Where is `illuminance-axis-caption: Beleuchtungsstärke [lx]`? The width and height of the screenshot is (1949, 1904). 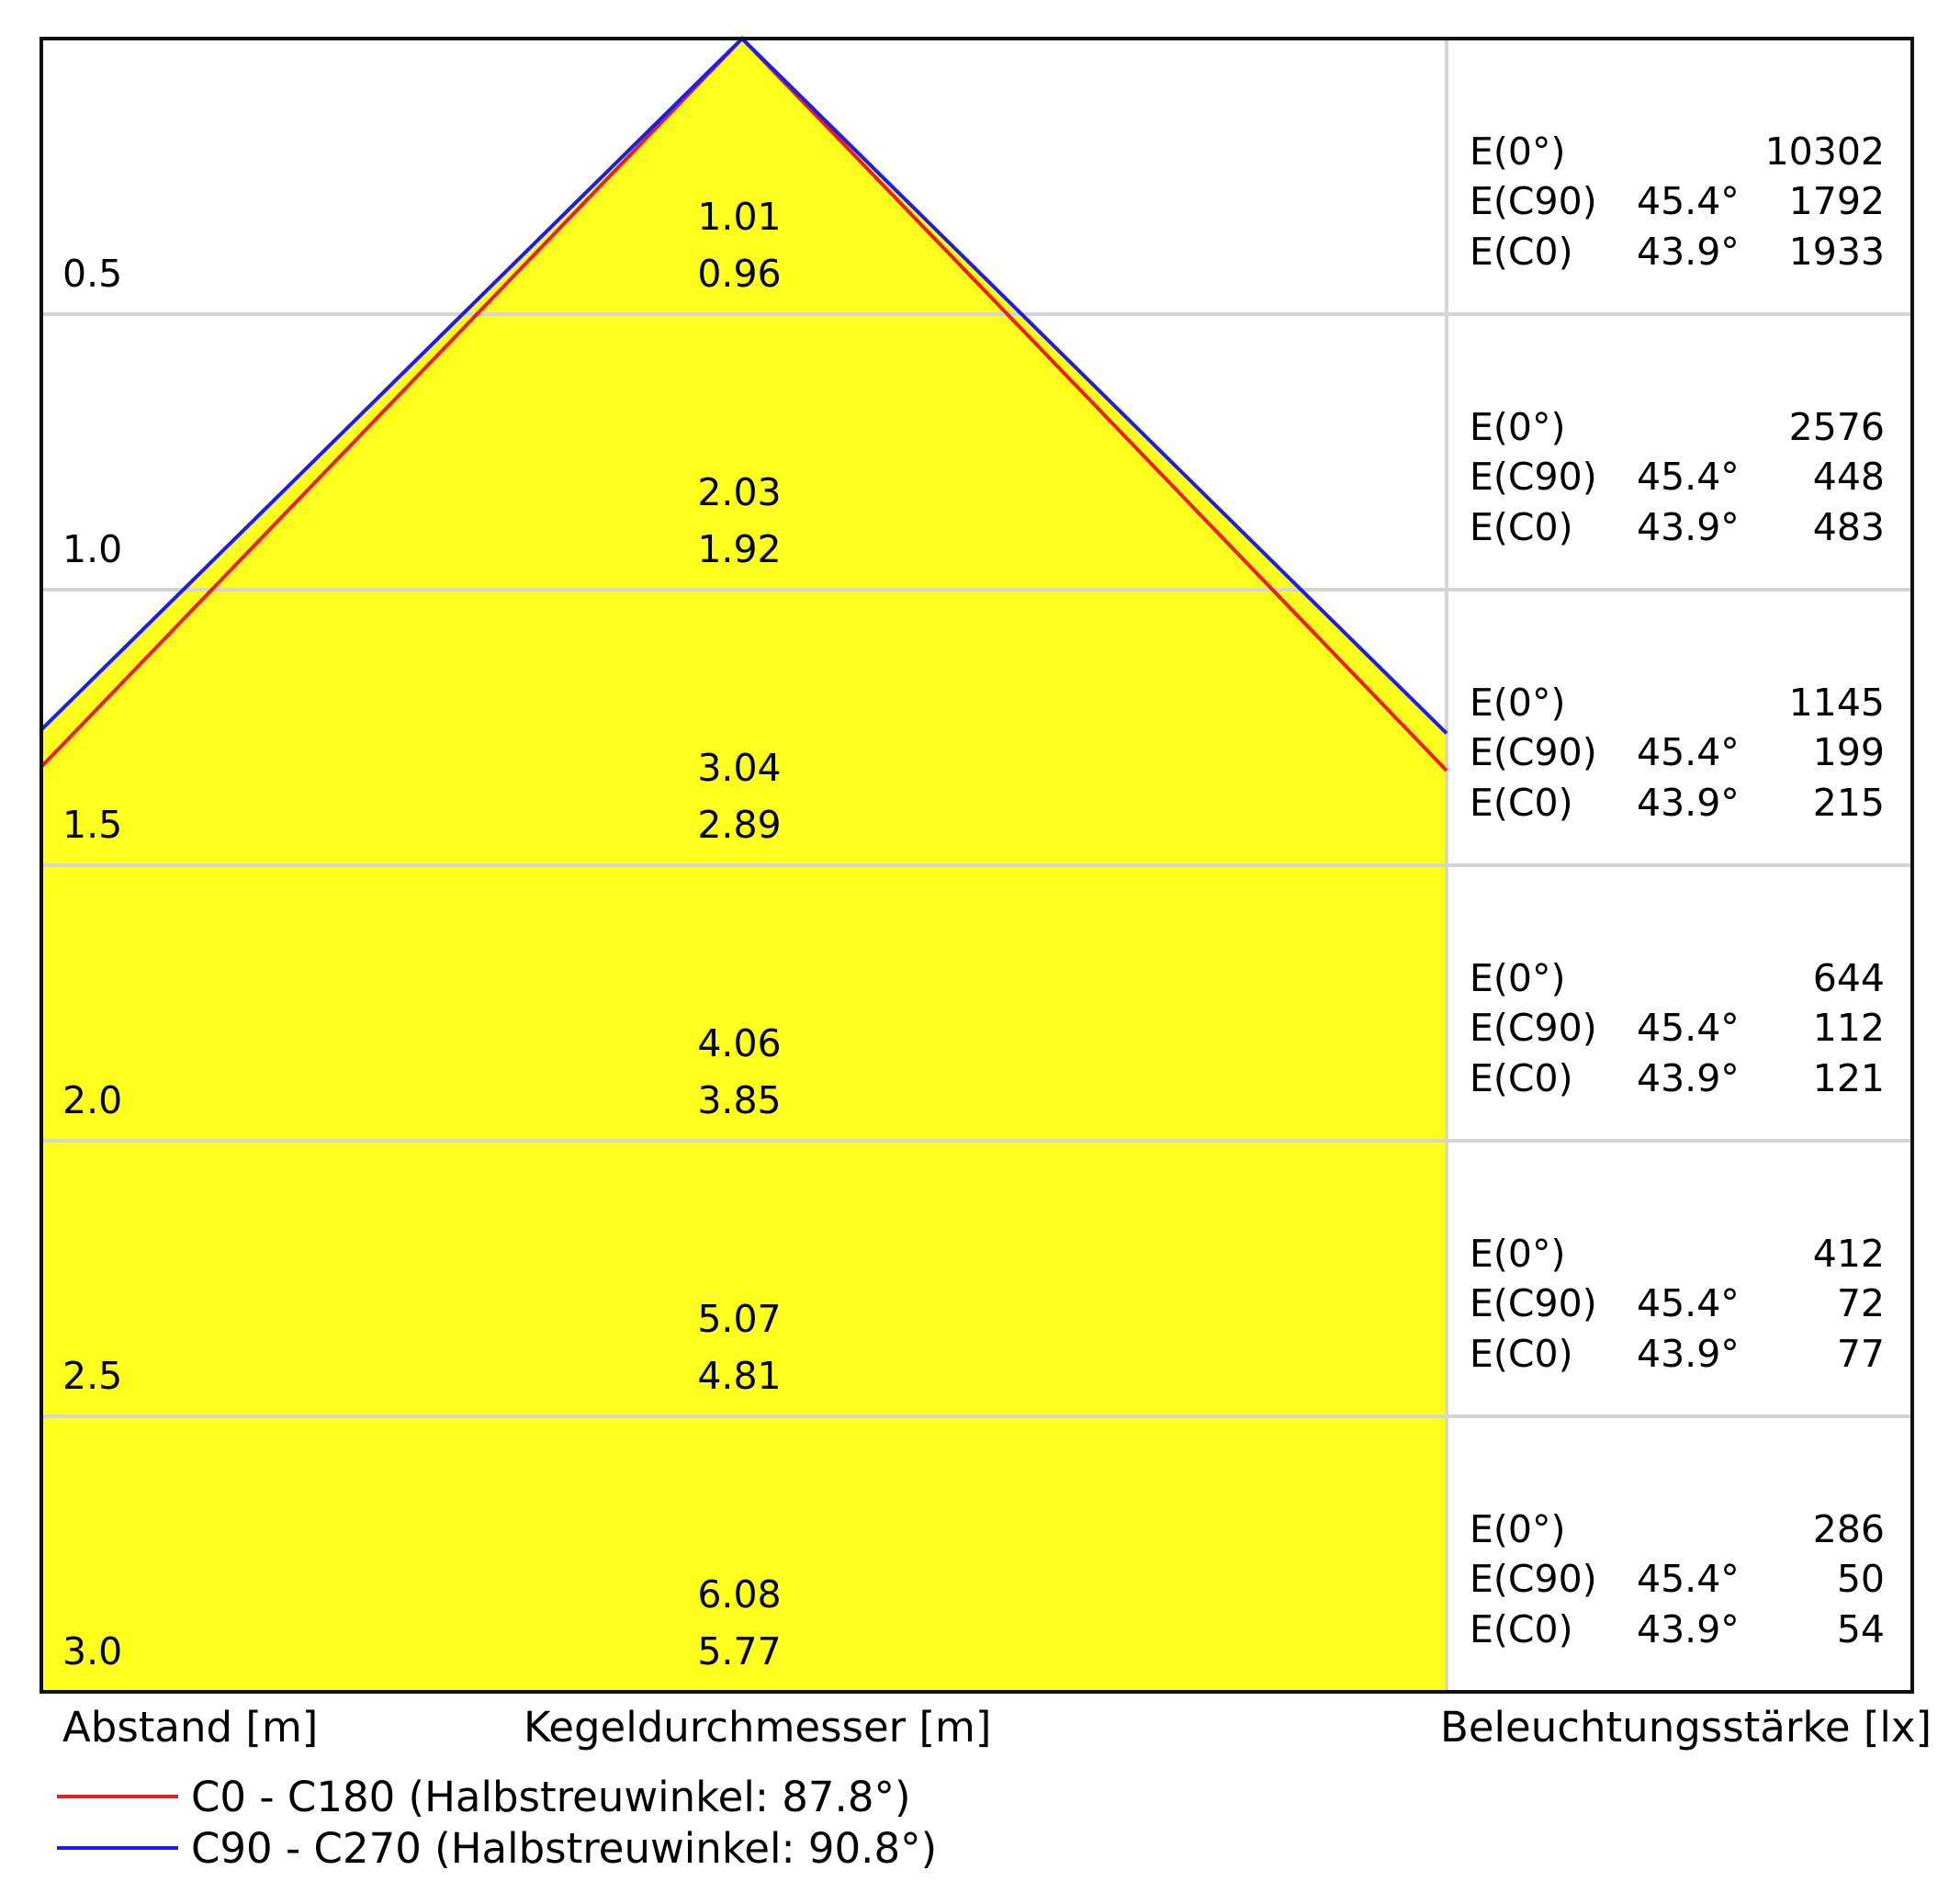 illuminance-axis-caption: Beleuchtungsstärke [lx] is located at coordinates (1686, 1727).